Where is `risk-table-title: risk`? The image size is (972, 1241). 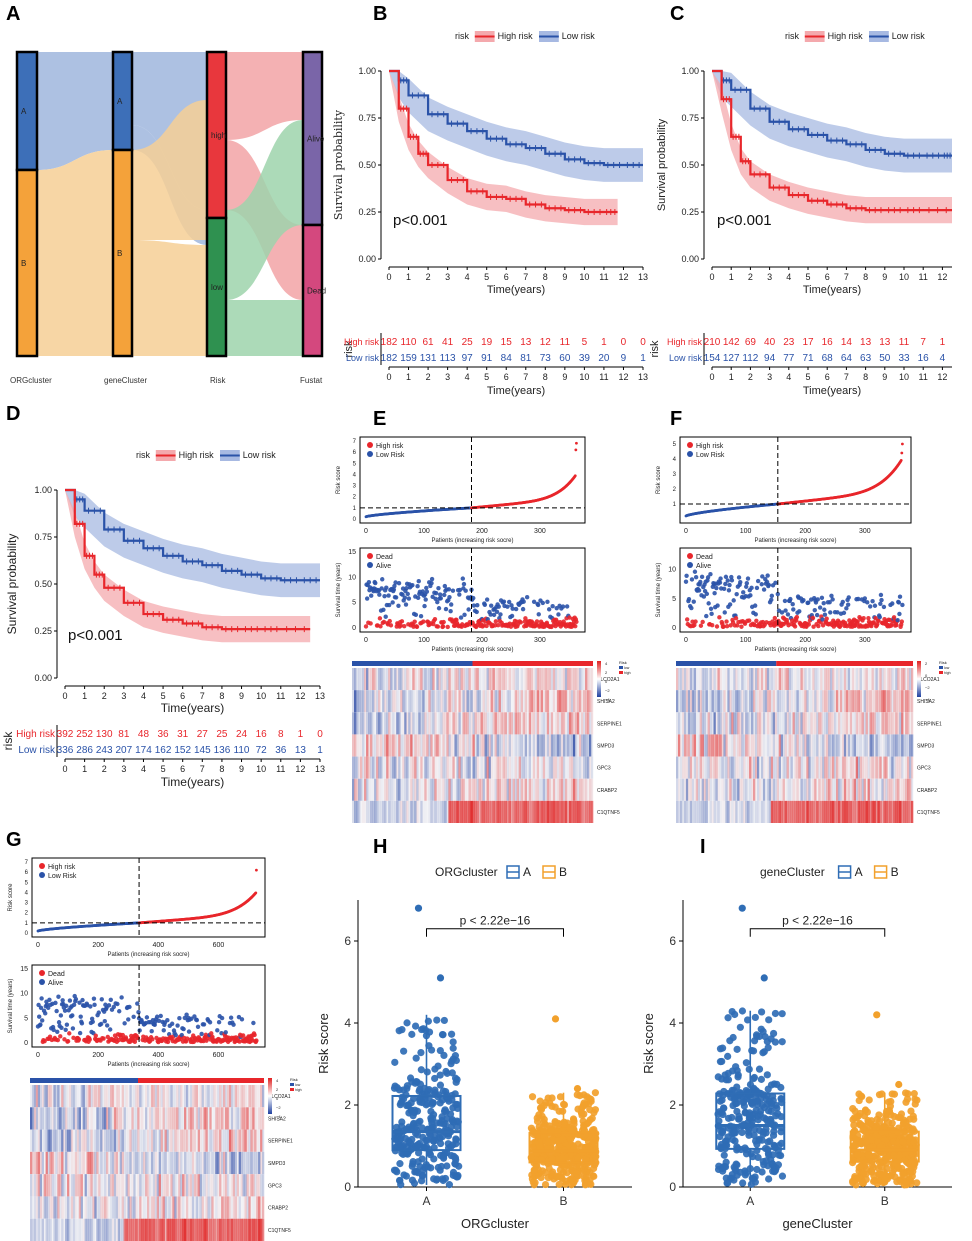
risk-table-title: risk is located at coordinates (349, 349).